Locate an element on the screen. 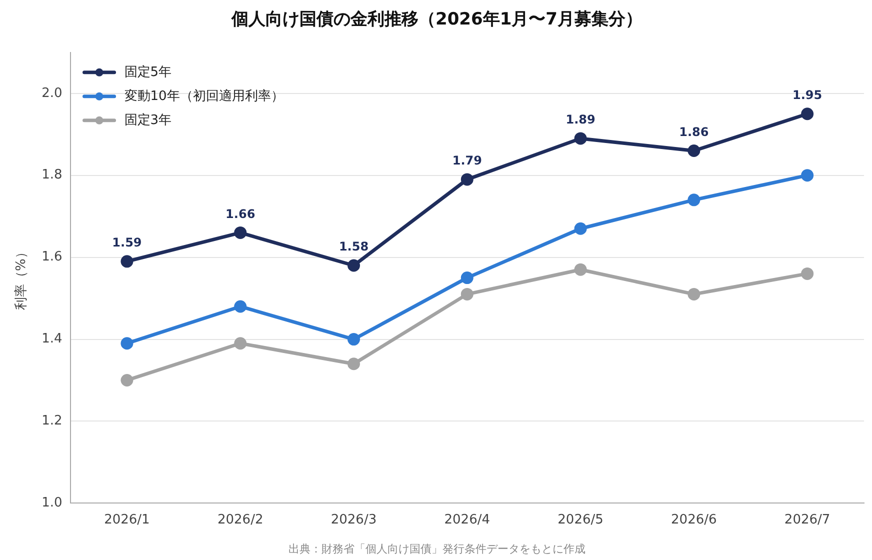  y-tick-label: 1.0 is located at coordinates (52, 503).